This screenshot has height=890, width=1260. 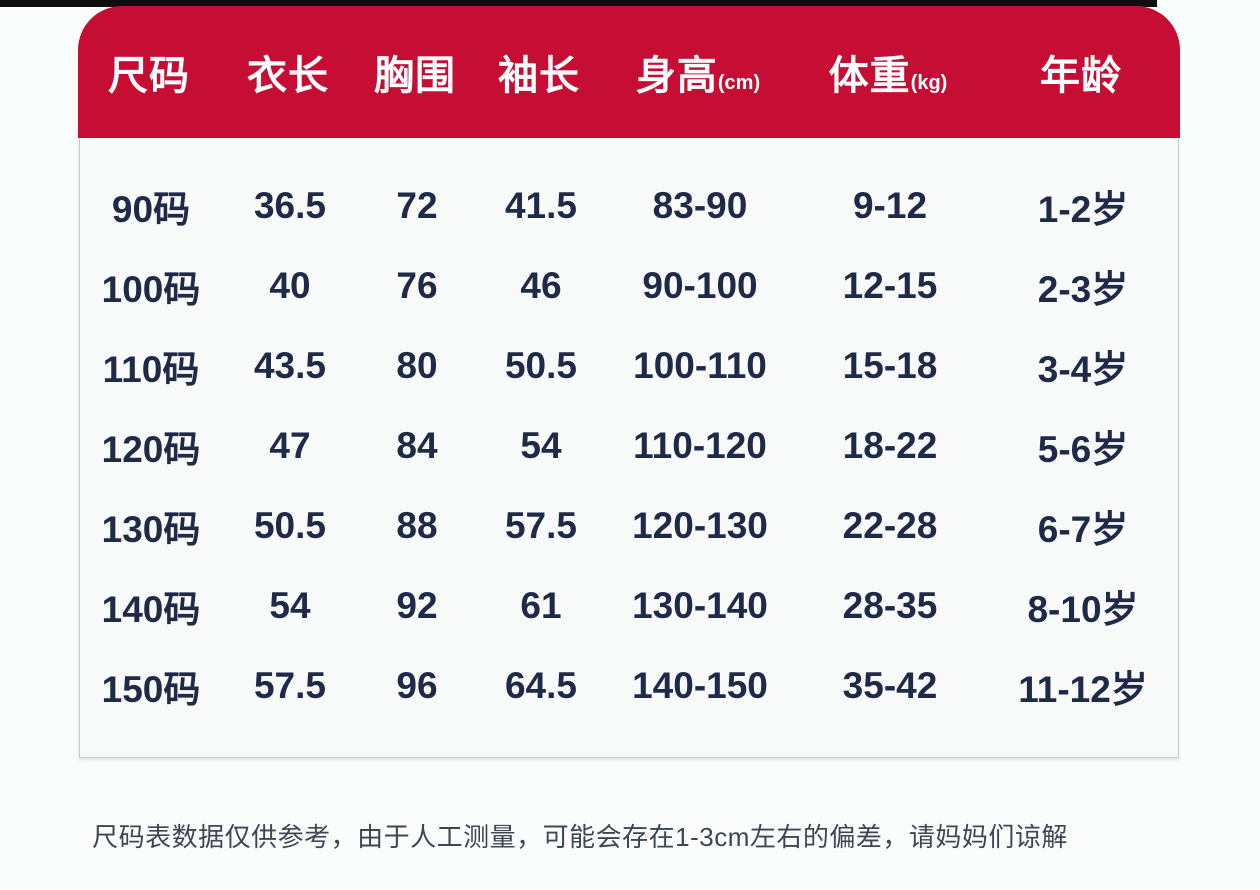 I want to click on table-cell: 3-4岁, so click(x=1083, y=369).